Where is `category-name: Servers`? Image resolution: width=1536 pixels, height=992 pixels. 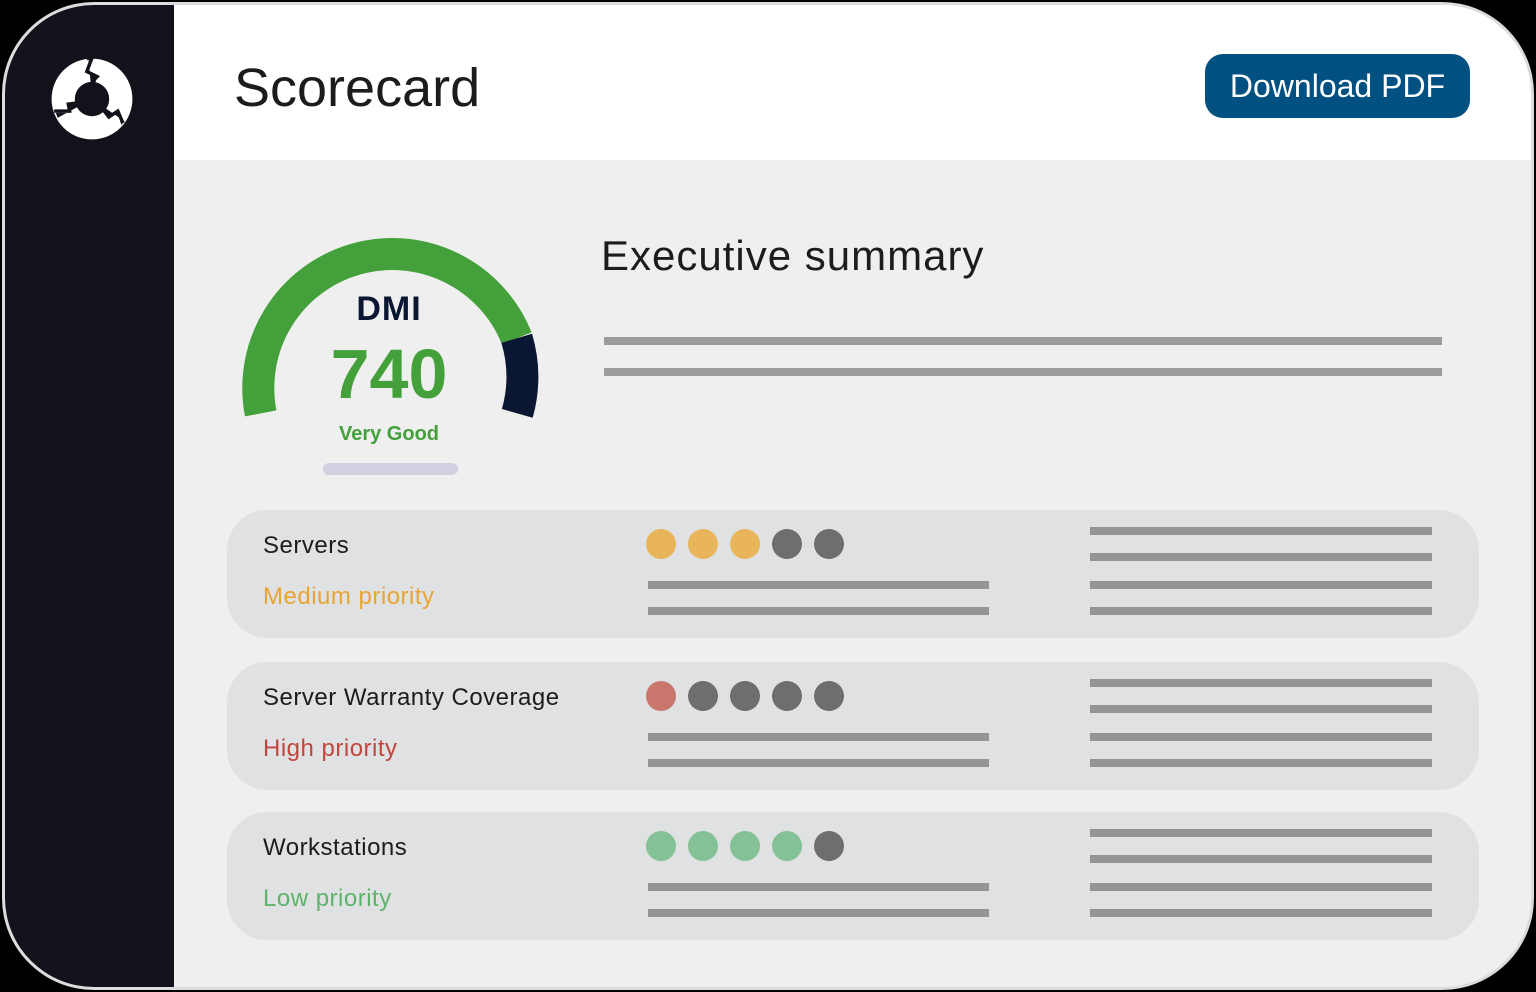 category-name: Servers is located at coordinates (306, 545).